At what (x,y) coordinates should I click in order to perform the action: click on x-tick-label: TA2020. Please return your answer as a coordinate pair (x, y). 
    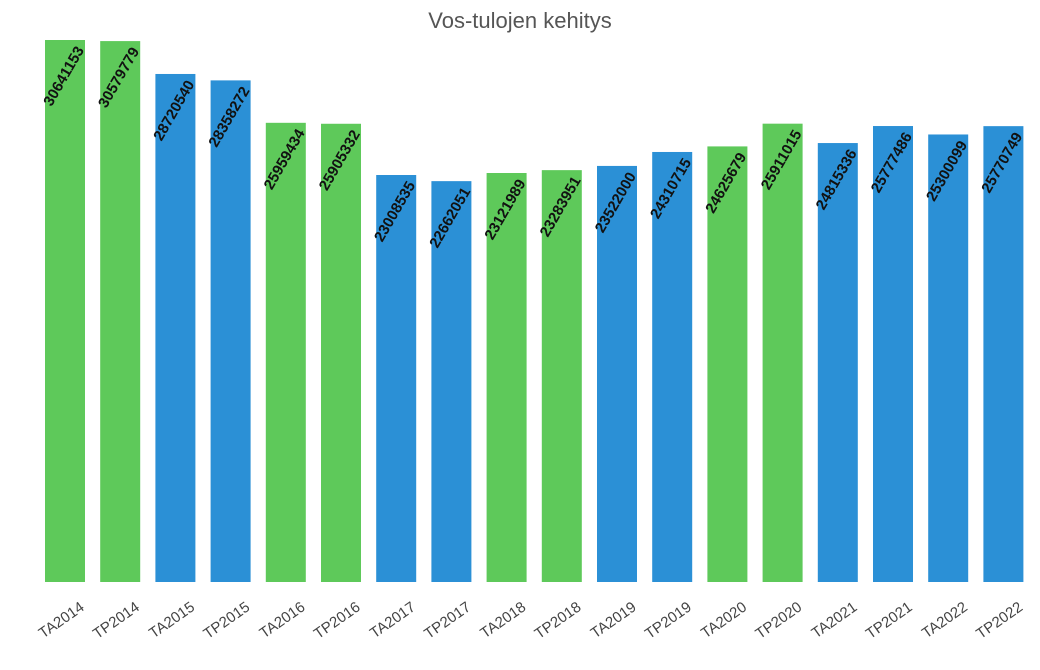
    Looking at the image, I should click on (724, 620).